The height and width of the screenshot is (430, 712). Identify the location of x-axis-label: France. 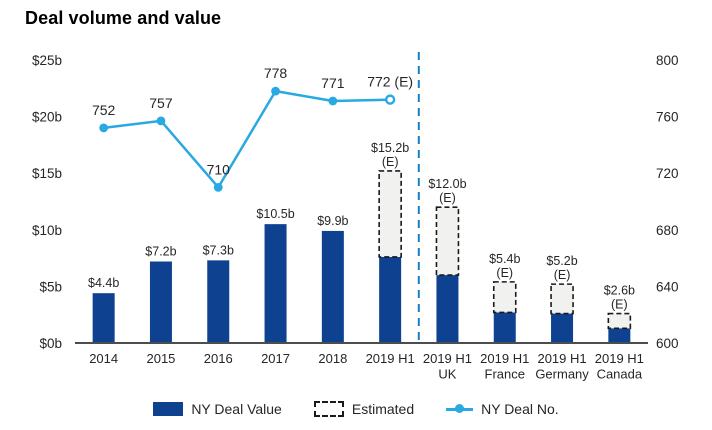
(505, 374).